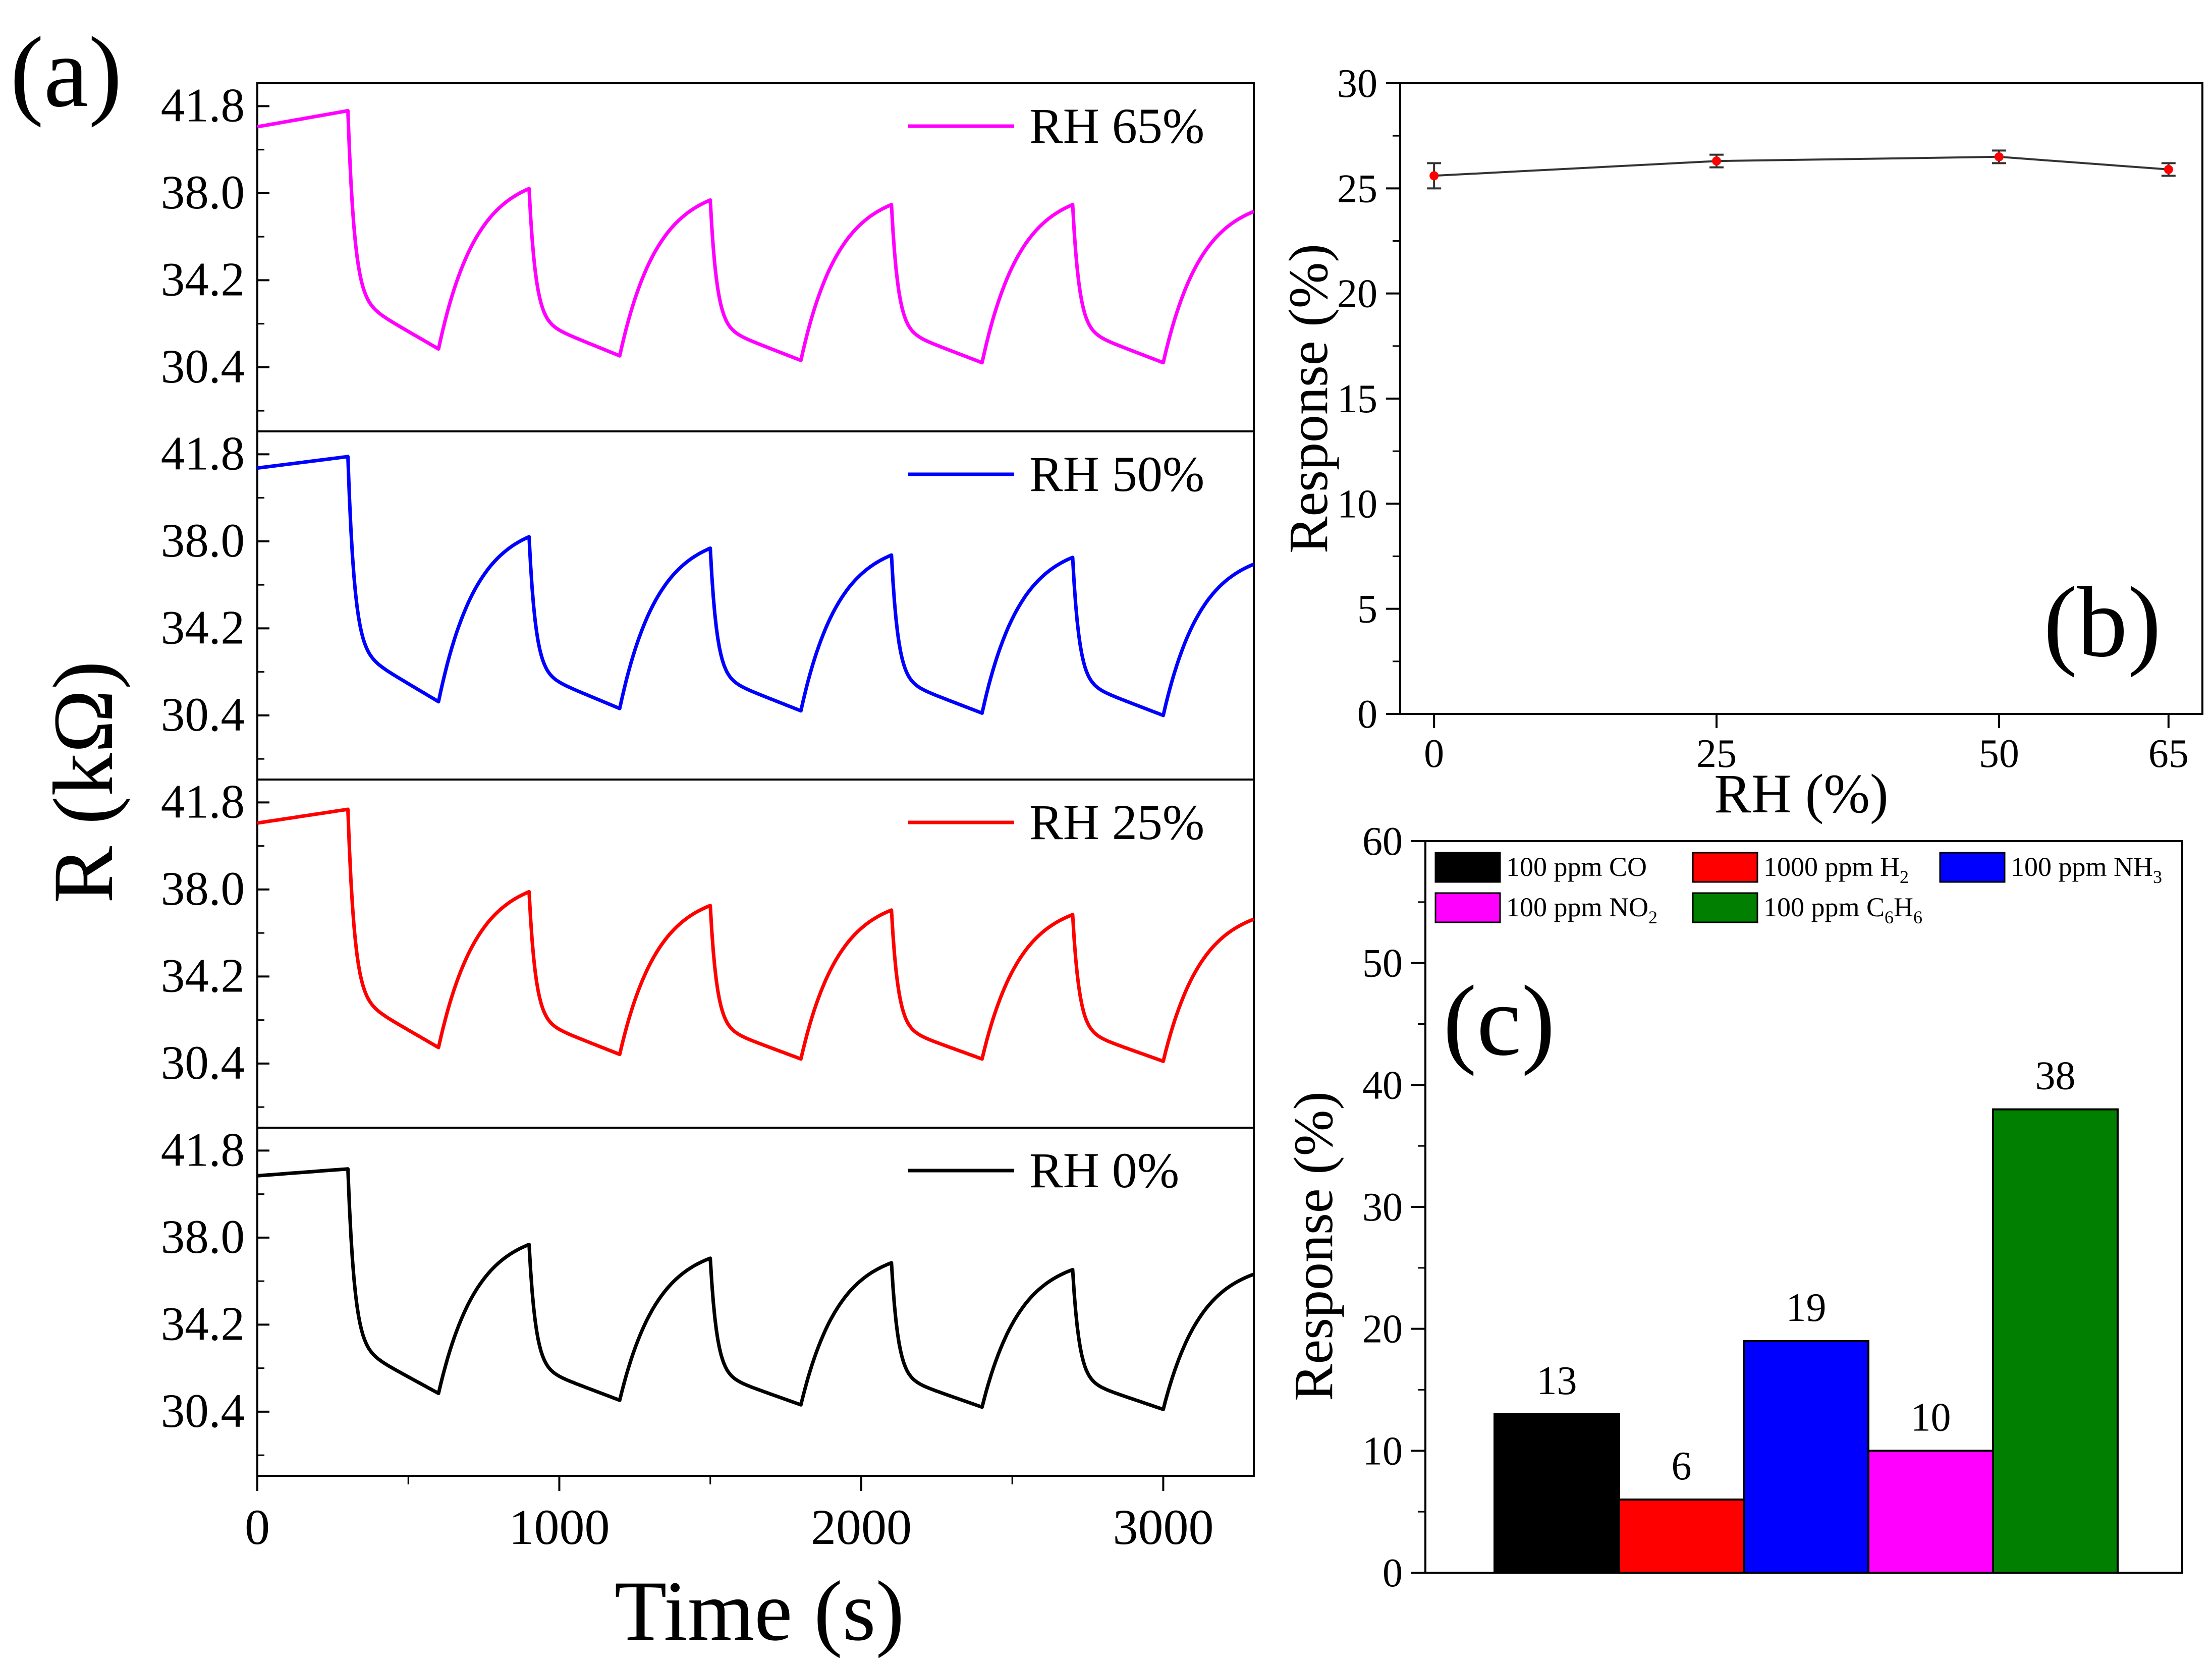 The width and height of the screenshot is (2212, 1662). What do you see at coordinates (1499, 1021) in the screenshot?
I see `panel-c-letter: (c)` at bounding box center [1499, 1021].